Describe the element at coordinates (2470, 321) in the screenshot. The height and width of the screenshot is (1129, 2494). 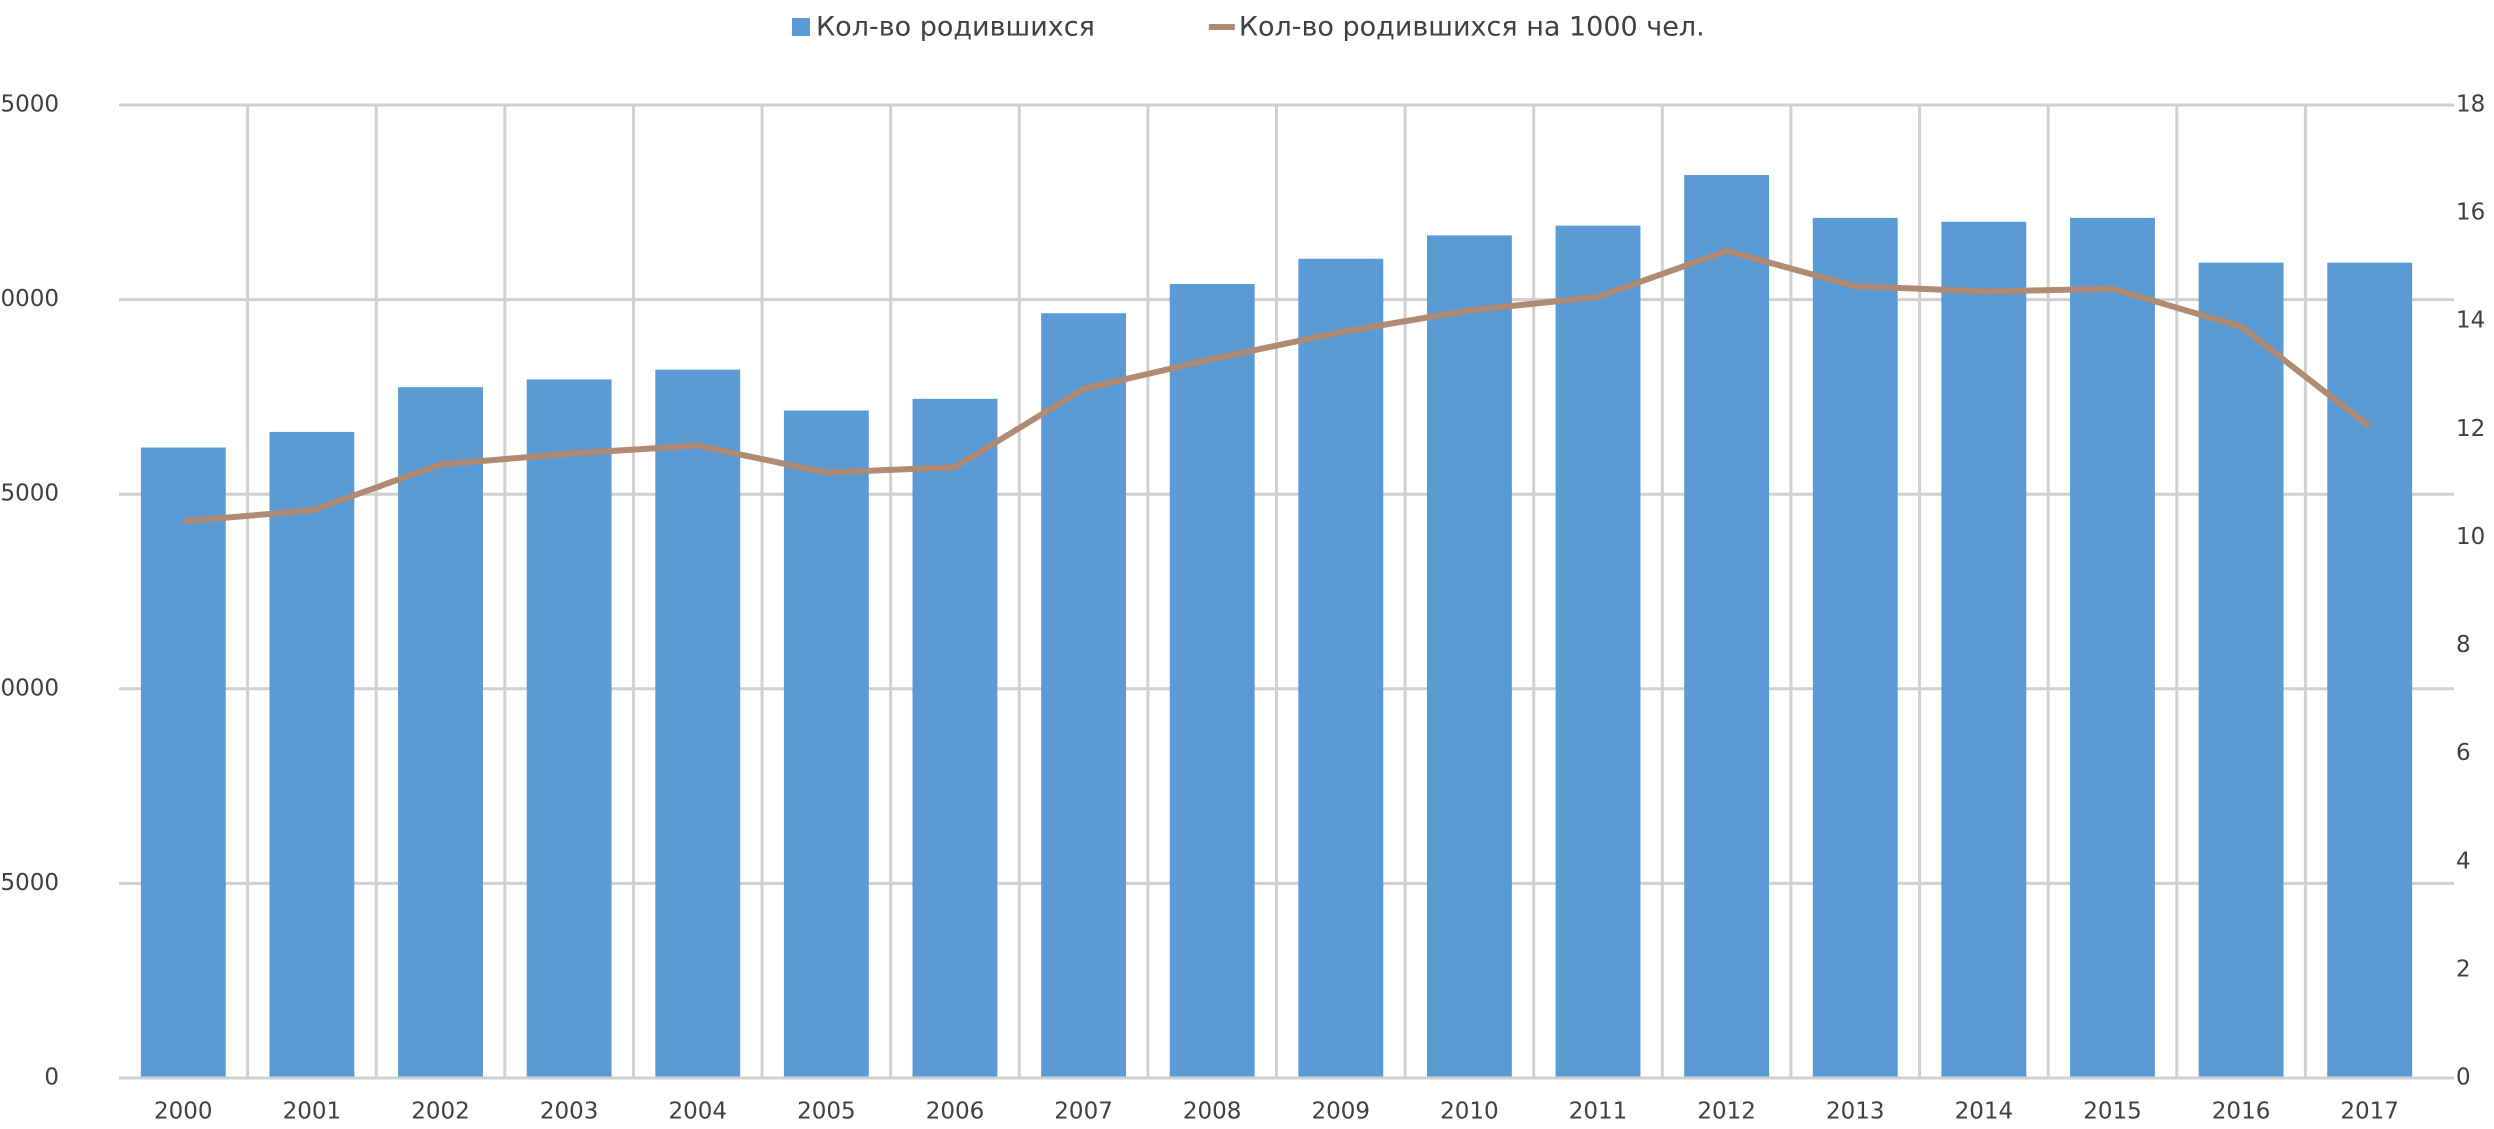
I see `y2-tick-label: 14` at that location.